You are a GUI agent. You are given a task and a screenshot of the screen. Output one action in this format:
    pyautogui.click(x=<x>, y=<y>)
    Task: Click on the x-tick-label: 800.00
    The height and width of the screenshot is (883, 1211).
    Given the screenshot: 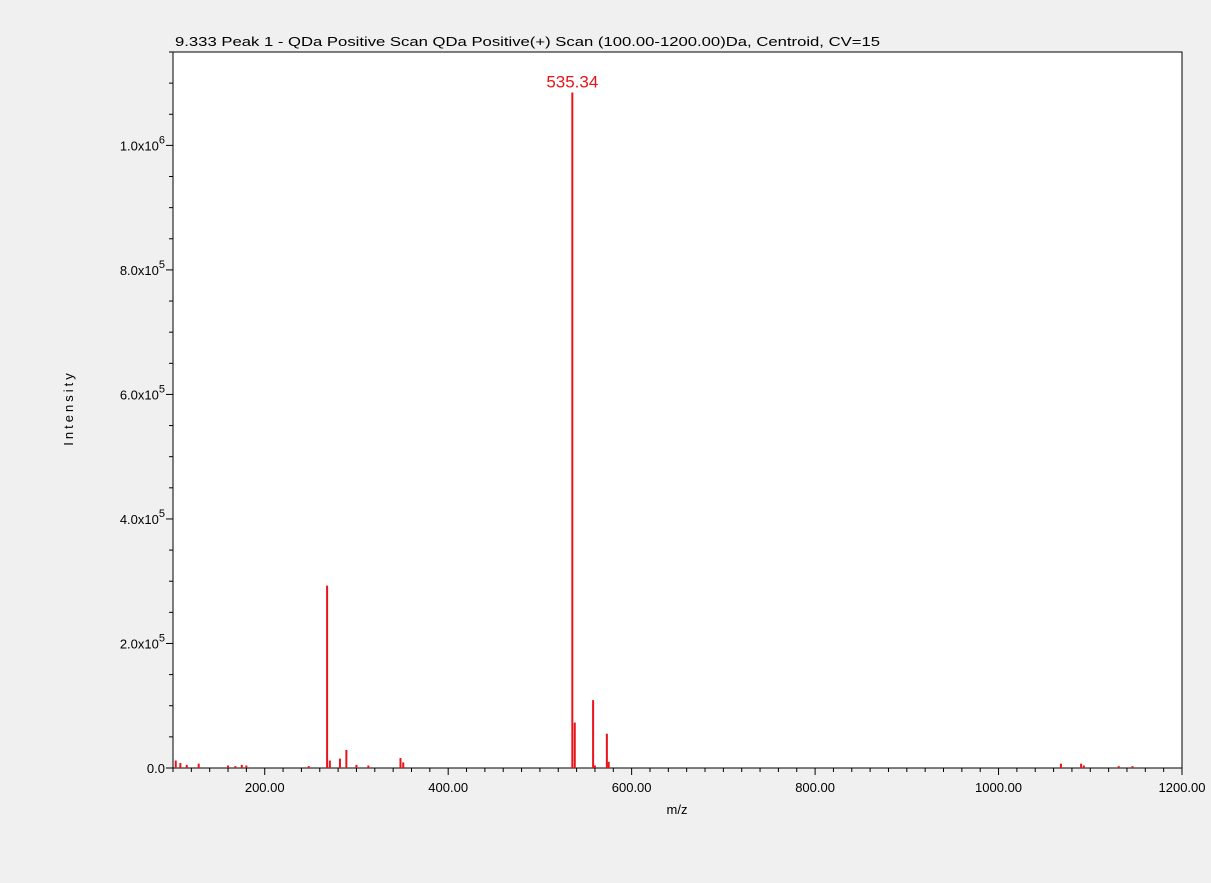 What is the action you would take?
    pyautogui.click(x=815, y=787)
    